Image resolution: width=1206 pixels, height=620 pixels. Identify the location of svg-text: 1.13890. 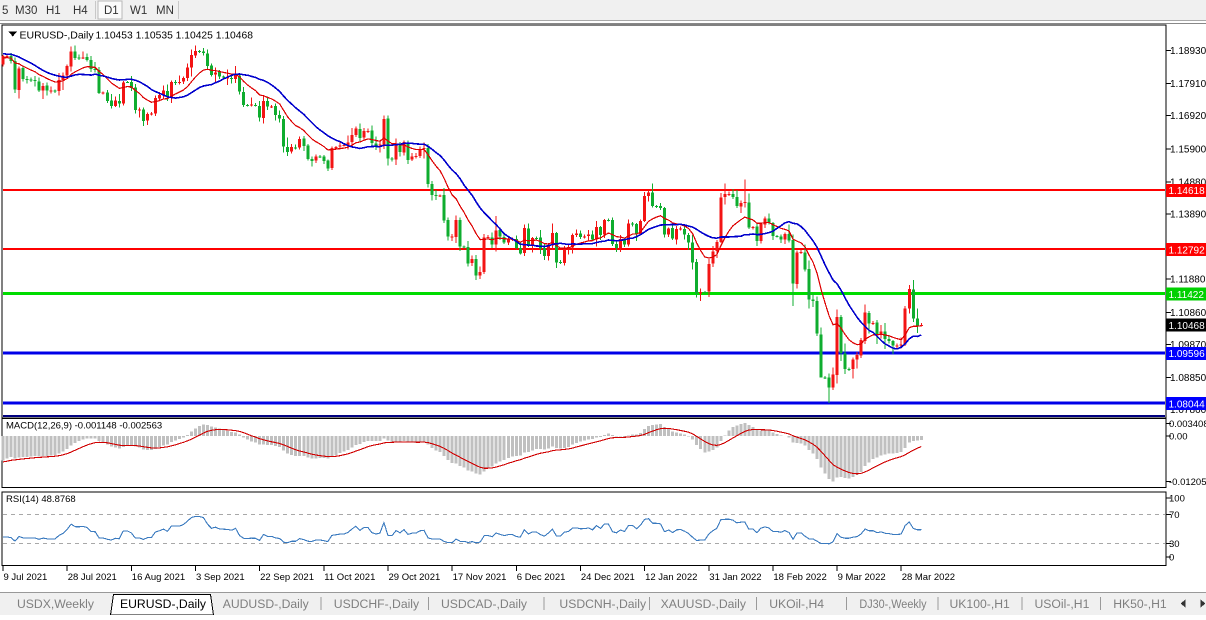
(1188, 215).